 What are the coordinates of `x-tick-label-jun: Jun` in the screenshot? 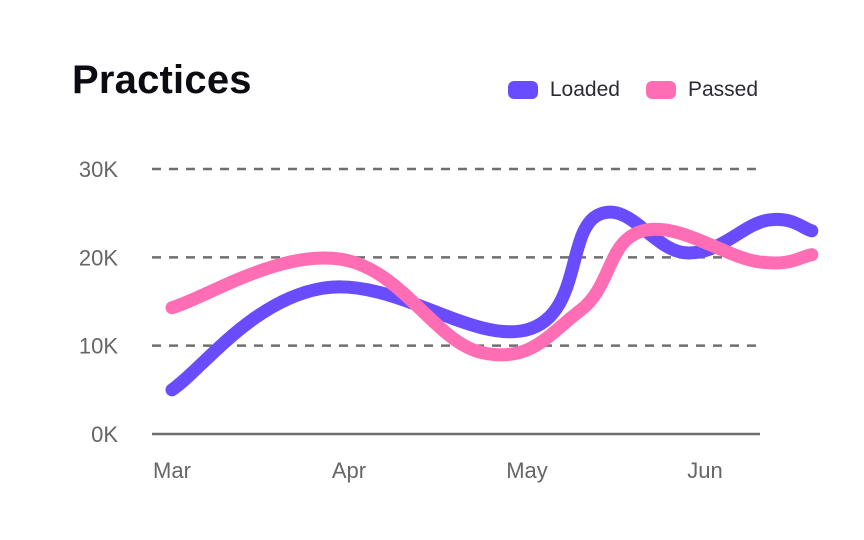 It's located at (704, 470).